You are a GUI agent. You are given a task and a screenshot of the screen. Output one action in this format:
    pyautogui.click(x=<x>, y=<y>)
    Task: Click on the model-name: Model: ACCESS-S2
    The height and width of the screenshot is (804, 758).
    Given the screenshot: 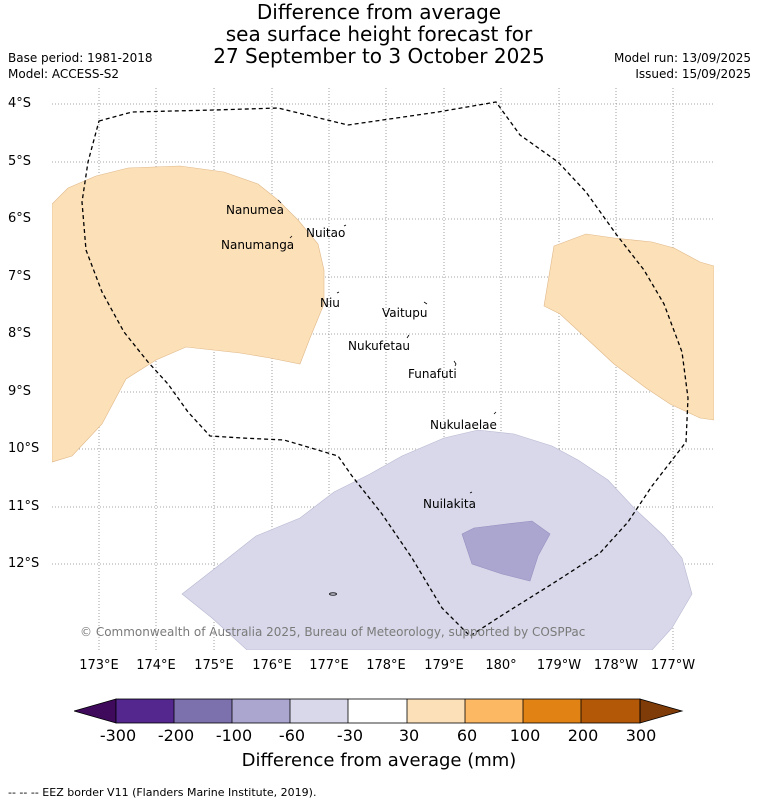 What is the action you would take?
    pyautogui.click(x=64, y=74)
    